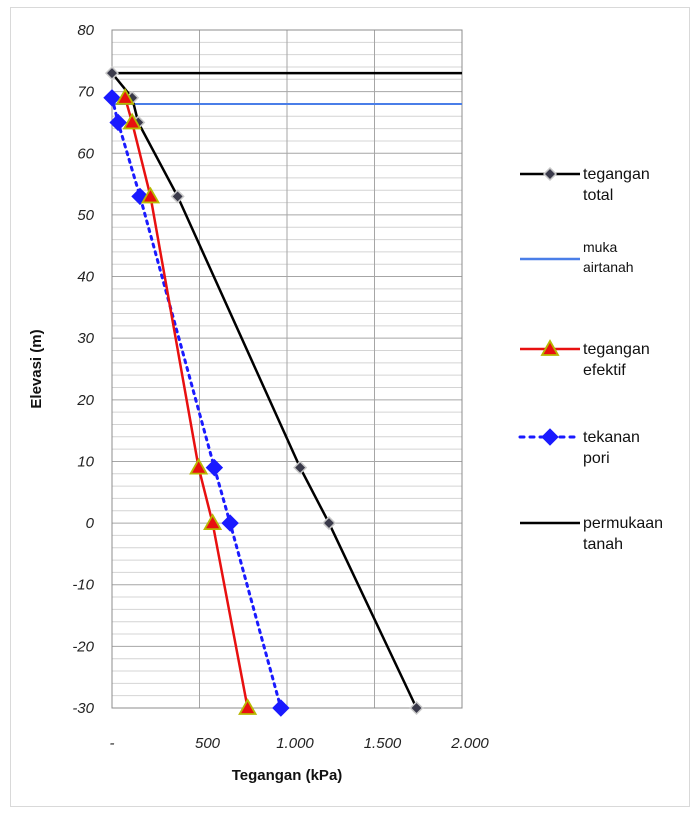  I want to click on legend-label: tekanan pori, so click(611, 448).